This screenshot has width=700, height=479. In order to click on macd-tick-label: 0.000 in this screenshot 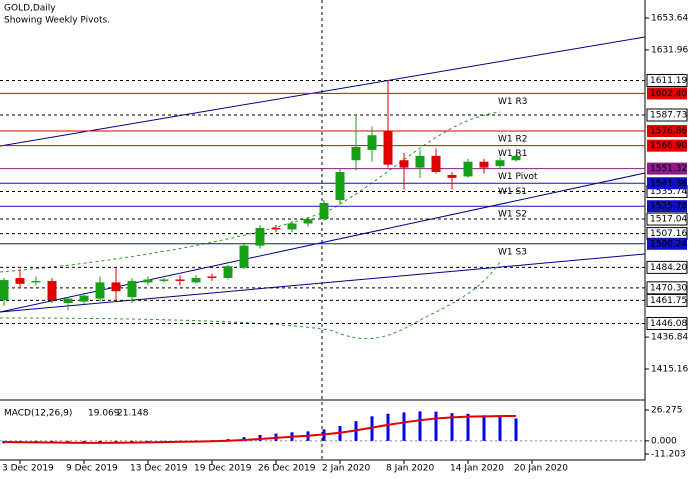, I will do `click(664, 441)`.